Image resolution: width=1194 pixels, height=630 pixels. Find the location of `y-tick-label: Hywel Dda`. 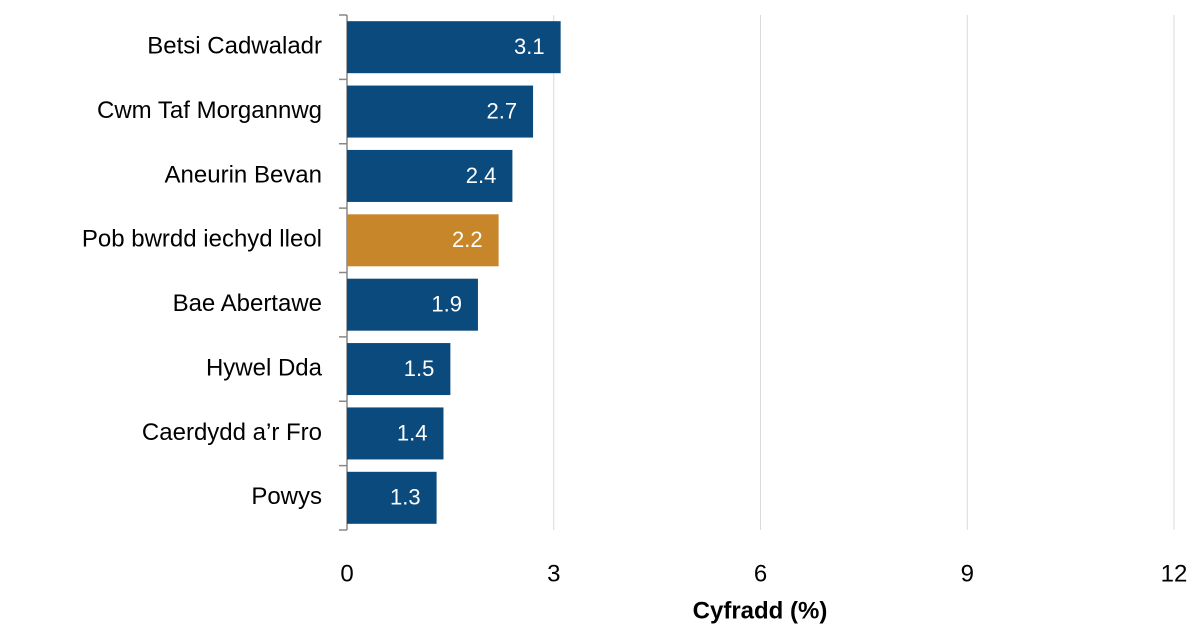

y-tick-label: Hywel Dda is located at coordinates (264, 367).